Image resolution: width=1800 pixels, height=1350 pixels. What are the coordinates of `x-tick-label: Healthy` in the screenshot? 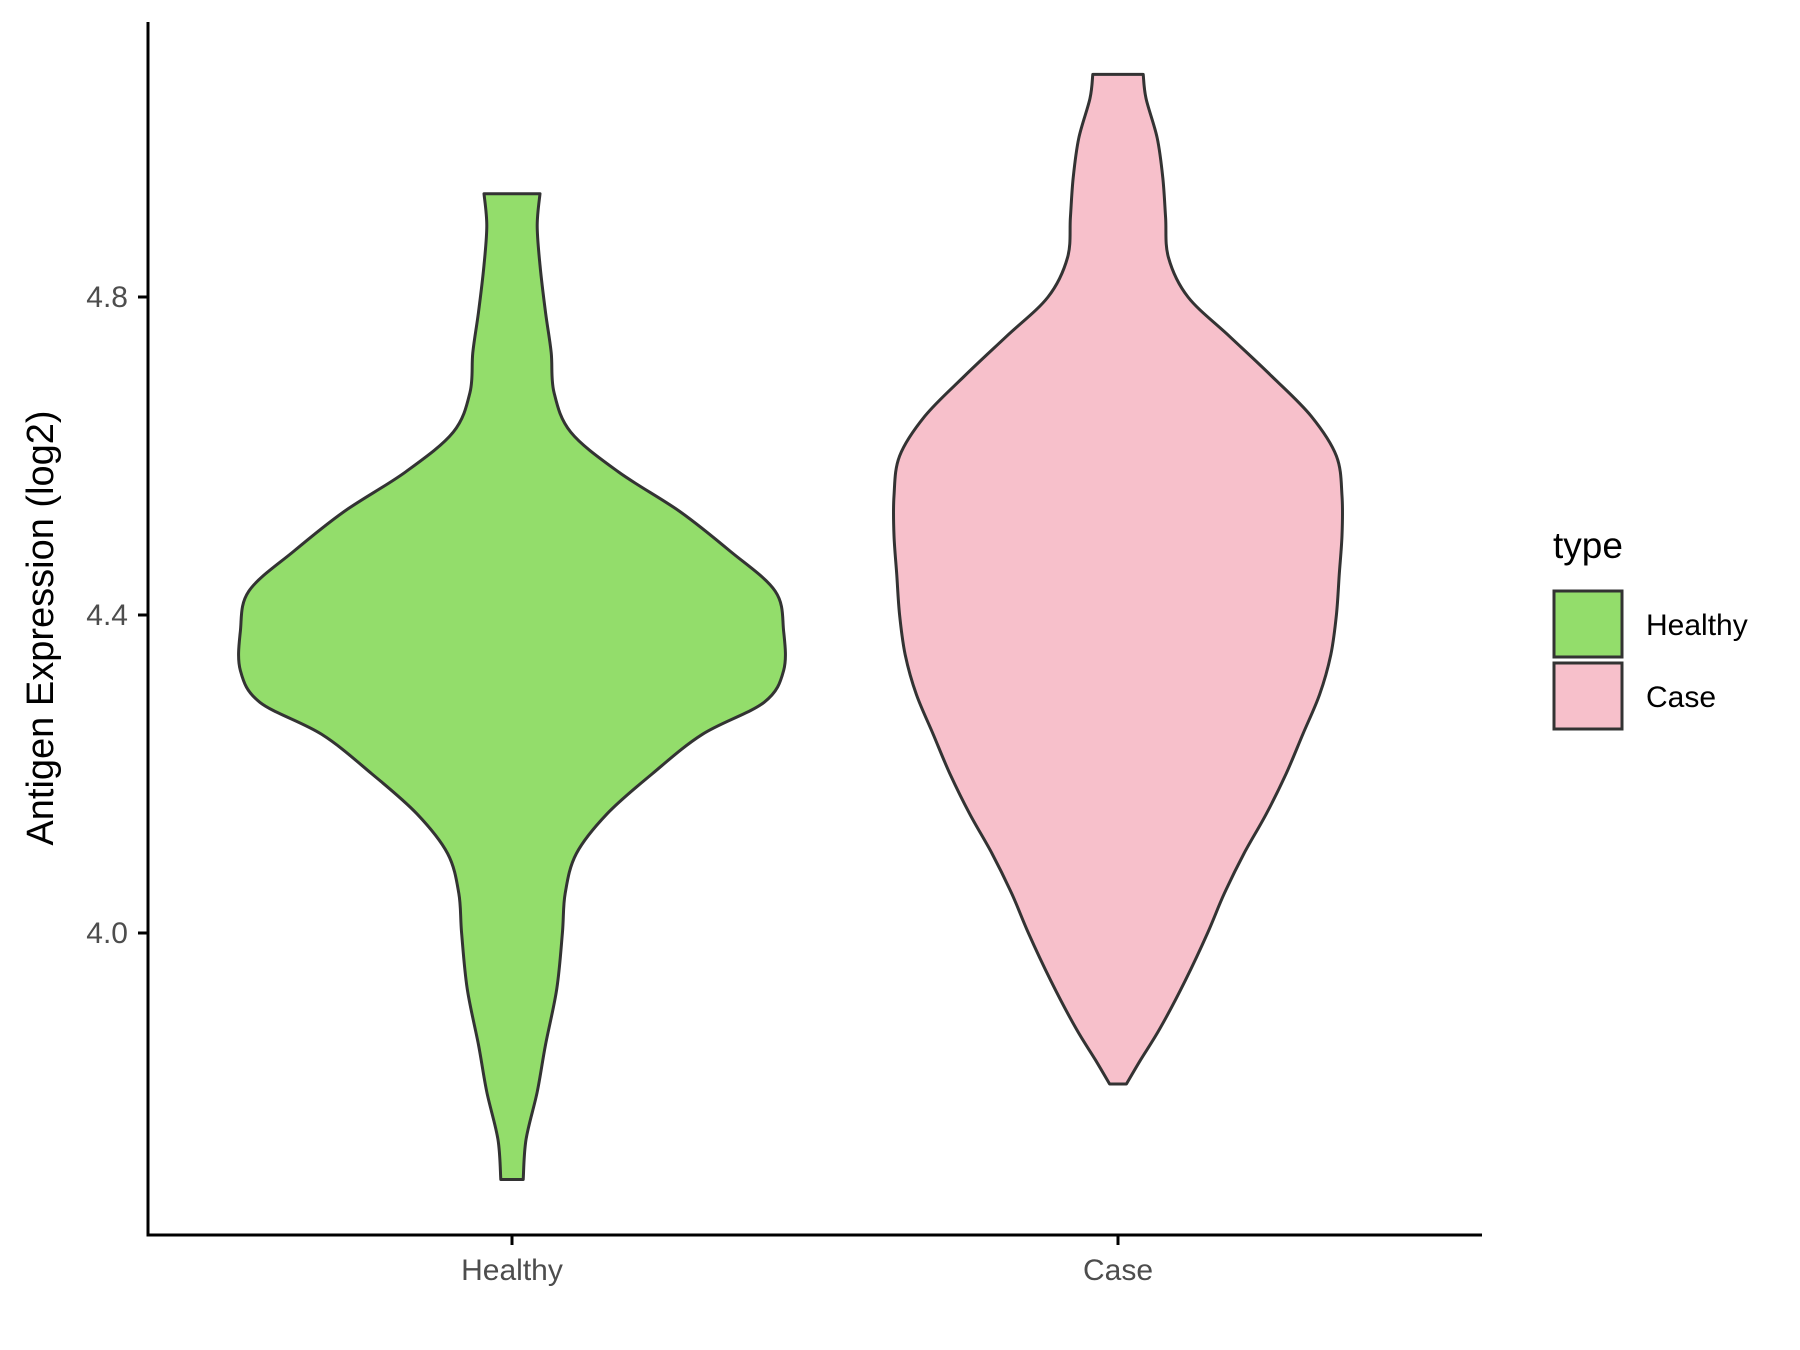 It's located at (512, 1270).